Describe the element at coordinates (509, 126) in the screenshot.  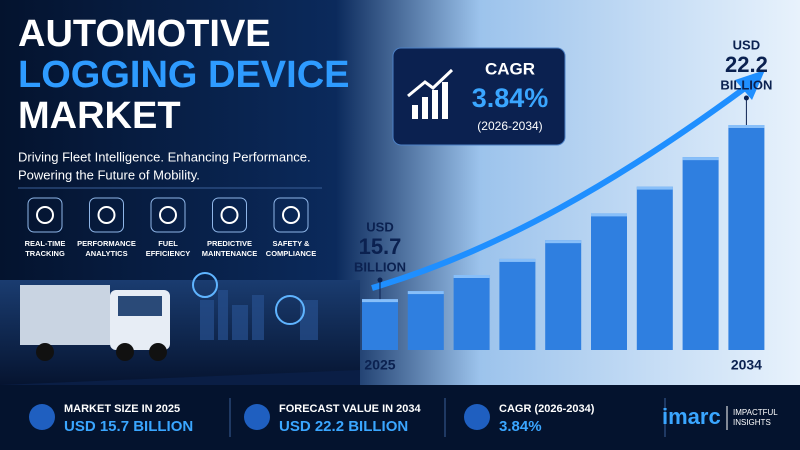
I see `cagr-period: (2026-2034)` at that location.